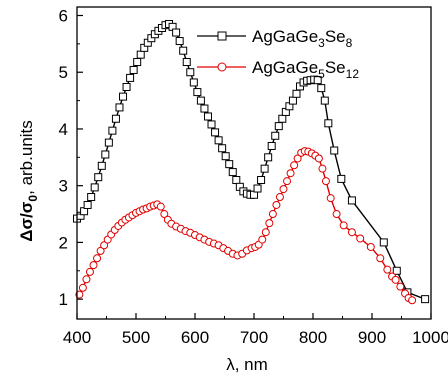 This screenshot has width=448, height=378. I want to click on x-tick-label: 400, so click(77, 337).